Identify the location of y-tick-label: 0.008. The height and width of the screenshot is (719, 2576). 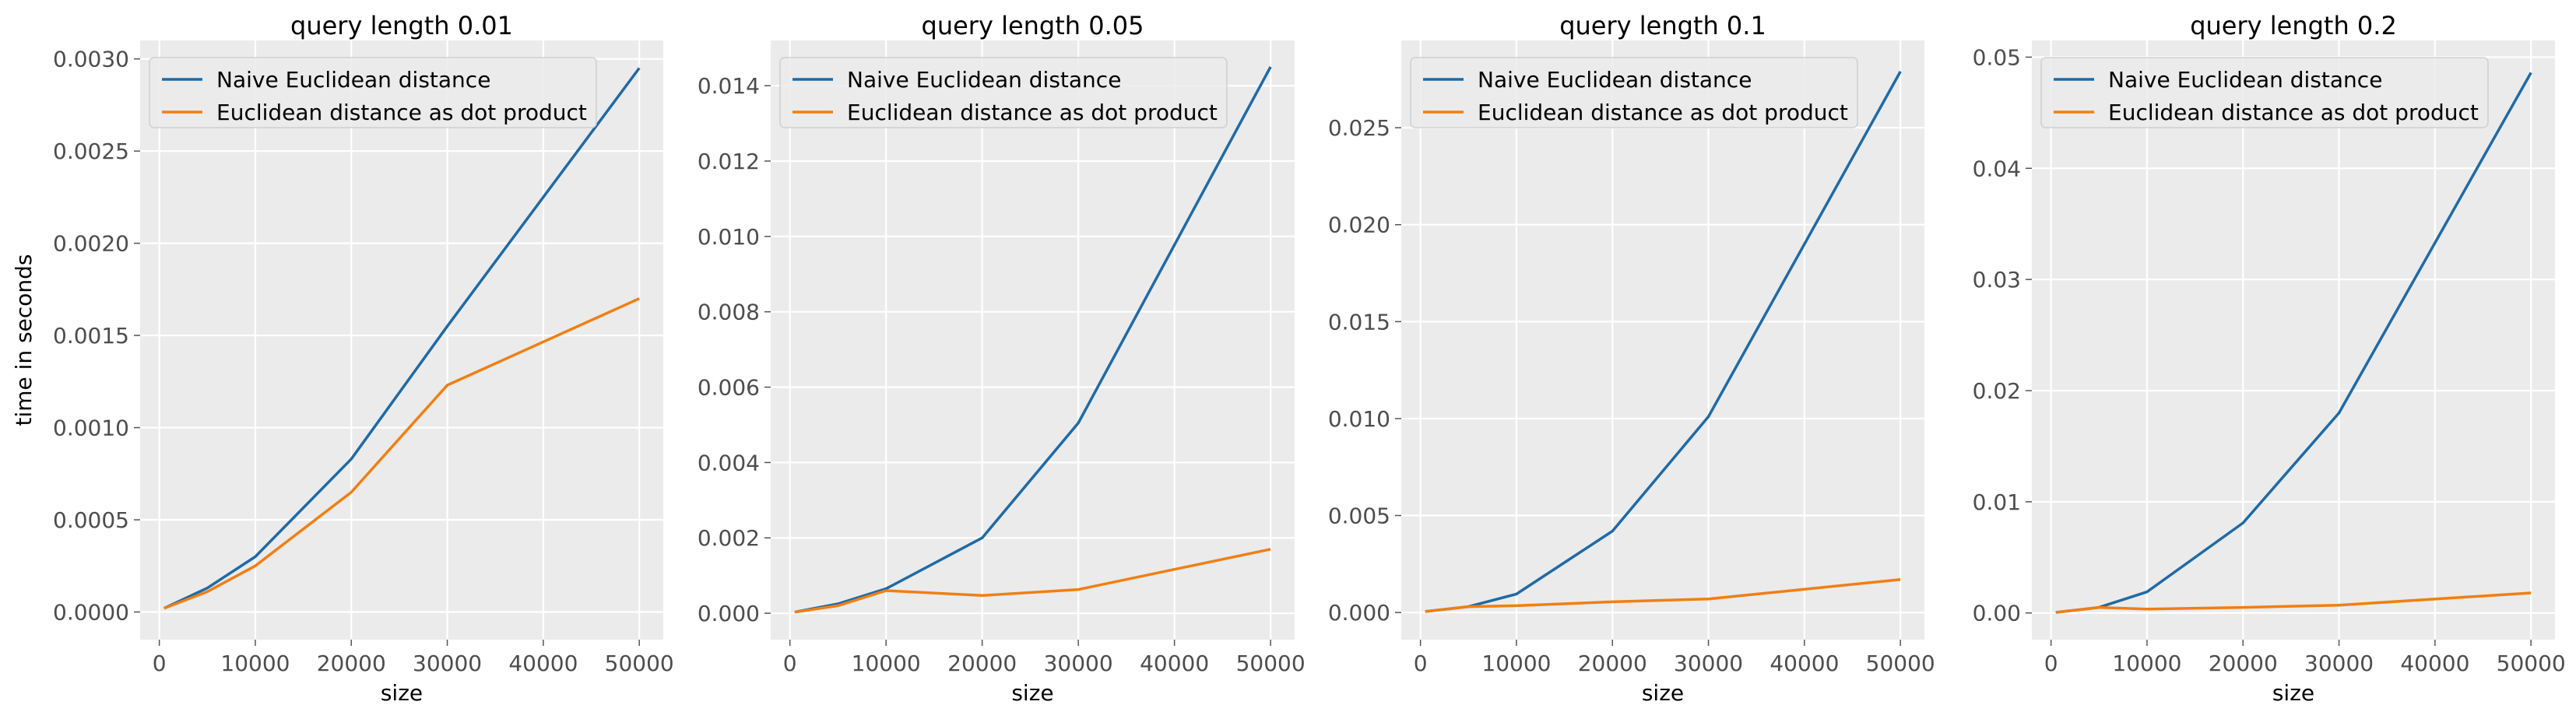
(729, 312).